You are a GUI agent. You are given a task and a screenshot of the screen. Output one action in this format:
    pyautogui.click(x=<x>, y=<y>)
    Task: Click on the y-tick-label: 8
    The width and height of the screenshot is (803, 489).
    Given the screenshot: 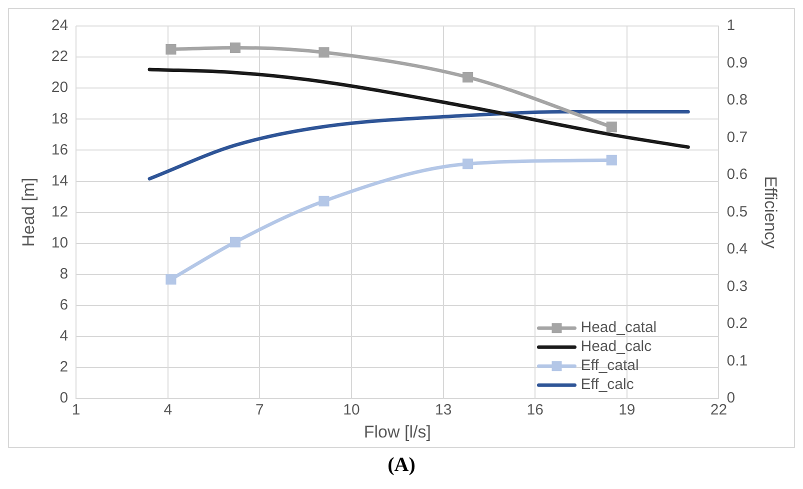 What is the action you would take?
    pyautogui.click(x=64, y=274)
    